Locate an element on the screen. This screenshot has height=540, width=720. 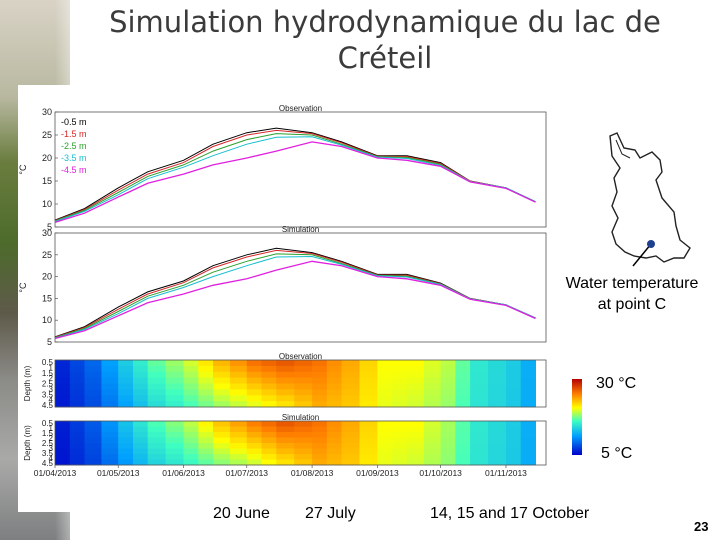
heatmap-ytick-label-4: 4.5 is located at coordinates (48, 463).